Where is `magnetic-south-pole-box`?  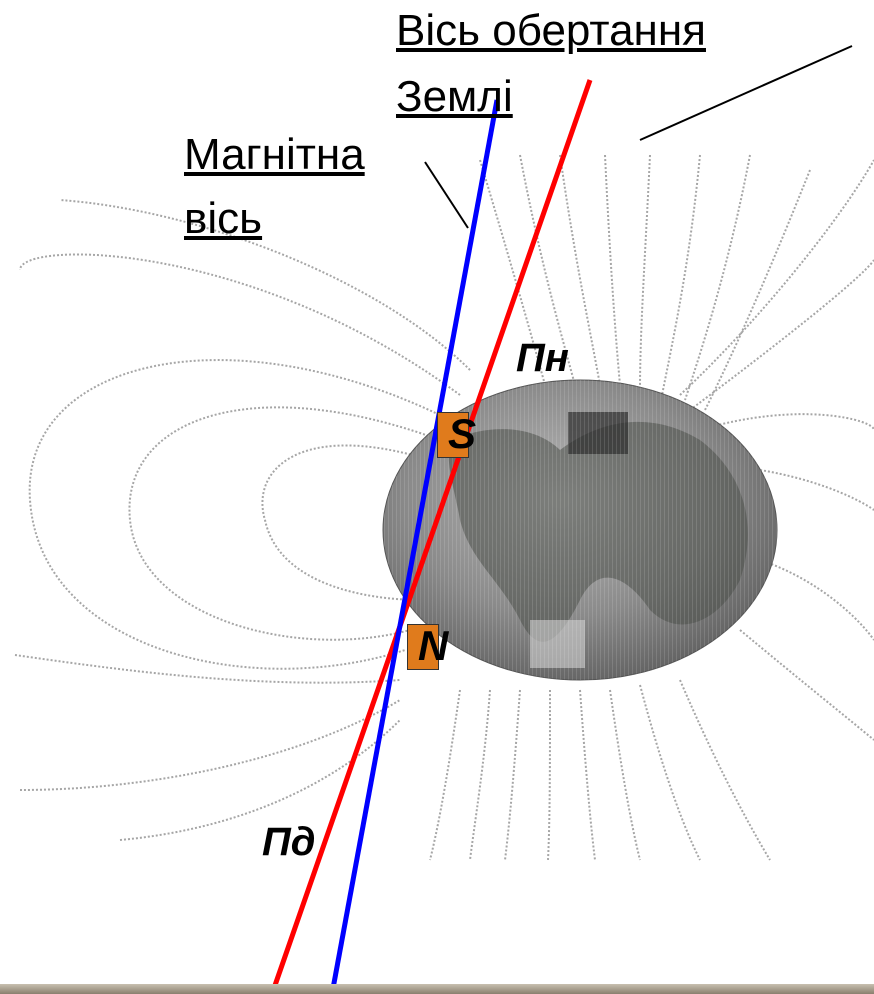
magnetic-south-pole-box is located at coordinates (453, 435).